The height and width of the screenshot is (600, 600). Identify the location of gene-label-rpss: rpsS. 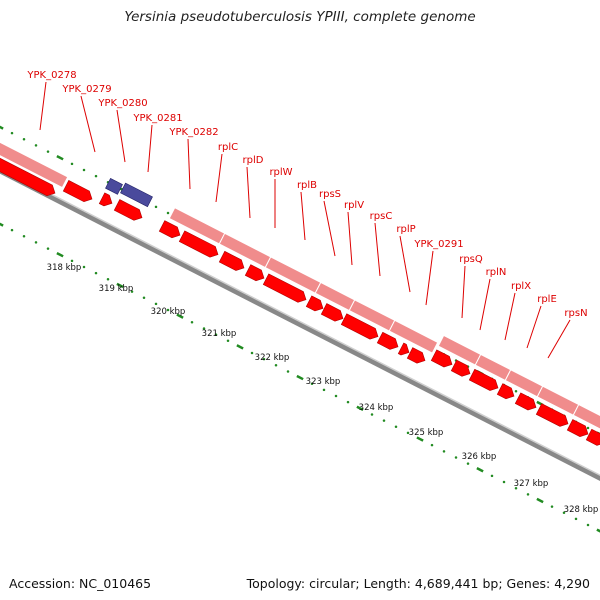
(330, 194).